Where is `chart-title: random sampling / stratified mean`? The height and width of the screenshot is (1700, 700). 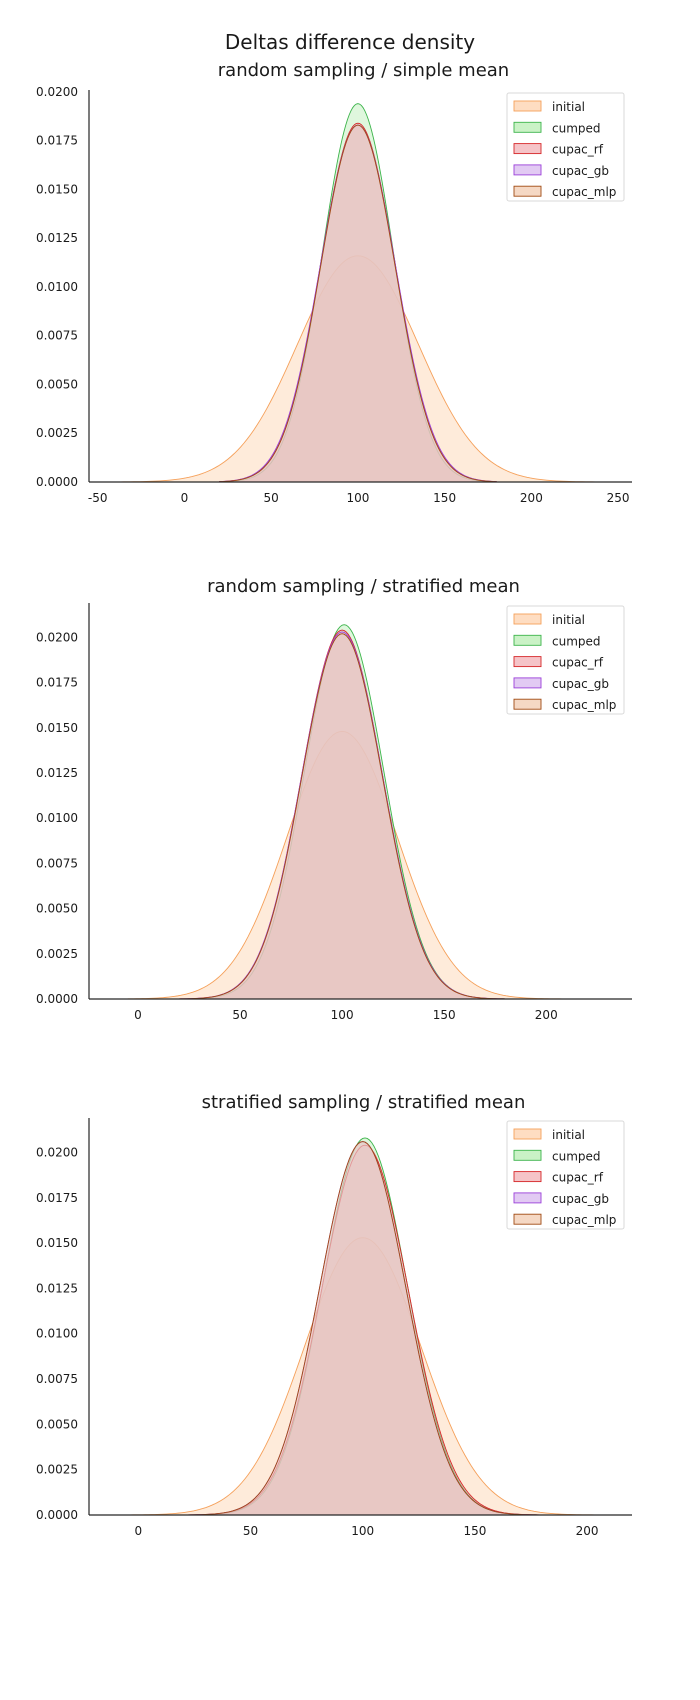
chart-title: random sampling / stratified mean is located at coordinates (363, 586).